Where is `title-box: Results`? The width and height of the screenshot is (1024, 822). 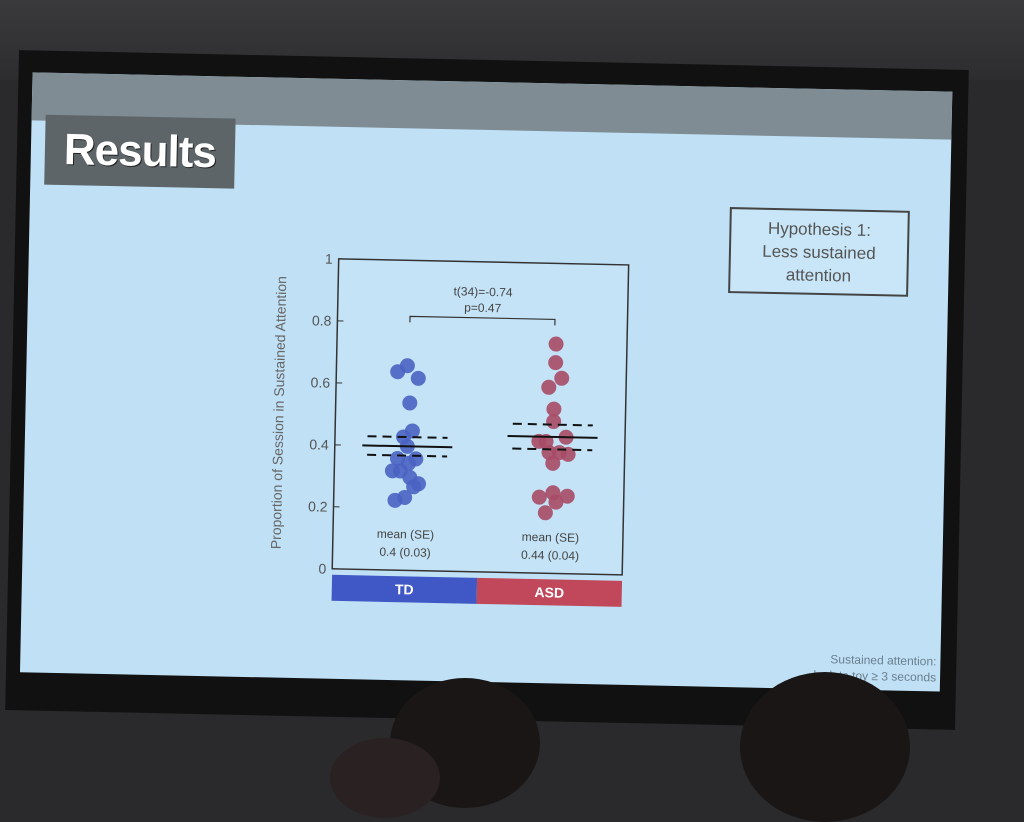
title-box: Results is located at coordinates (139, 152).